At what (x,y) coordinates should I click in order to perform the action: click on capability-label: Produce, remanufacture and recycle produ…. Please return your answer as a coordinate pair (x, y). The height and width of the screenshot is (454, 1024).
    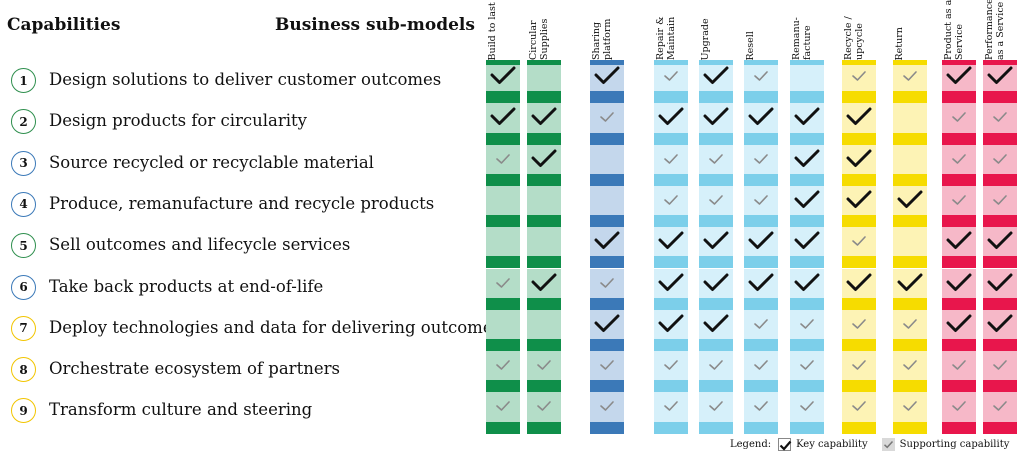
    Looking at the image, I should click on (242, 203).